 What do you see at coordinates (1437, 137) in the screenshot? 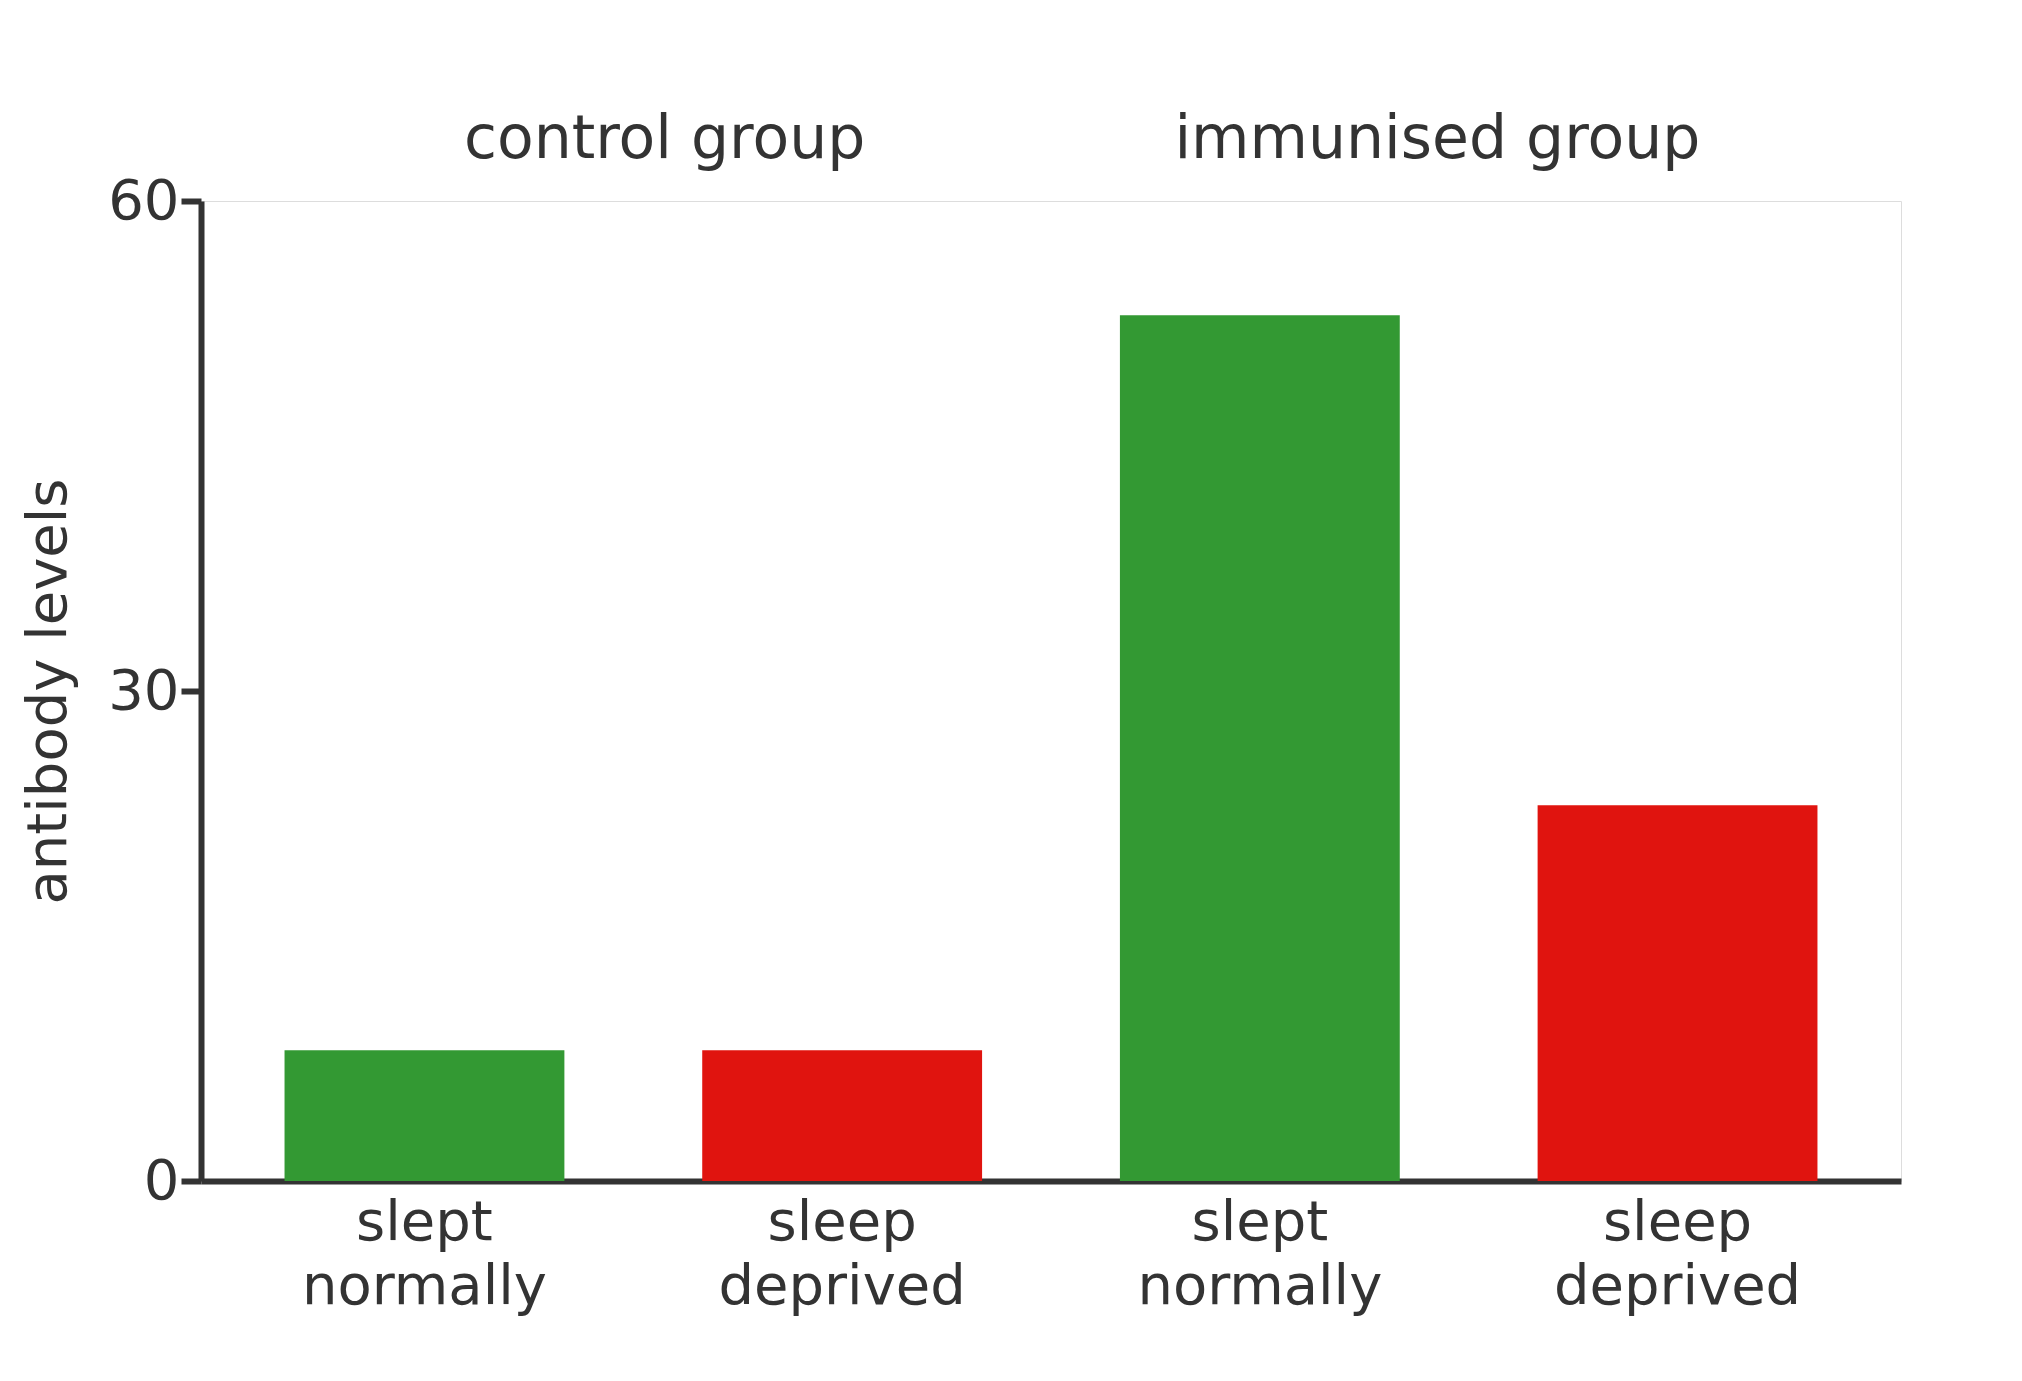
I see `text: immunised group` at bounding box center [1437, 137].